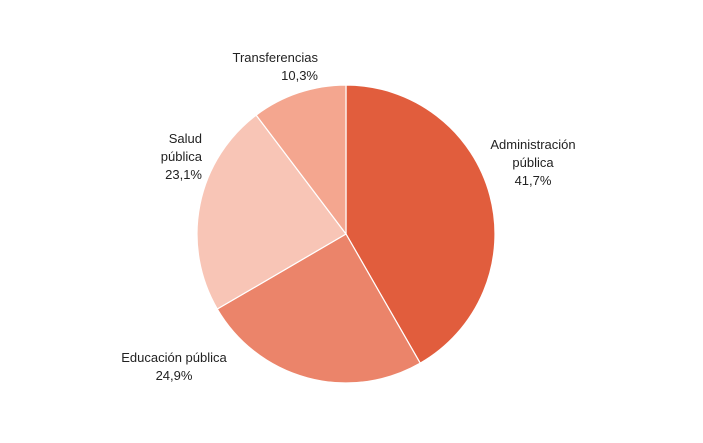 The width and height of the screenshot is (703, 443). What do you see at coordinates (533, 180) in the screenshot?
I see `slice-value-label: 41,7%` at bounding box center [533, 180].